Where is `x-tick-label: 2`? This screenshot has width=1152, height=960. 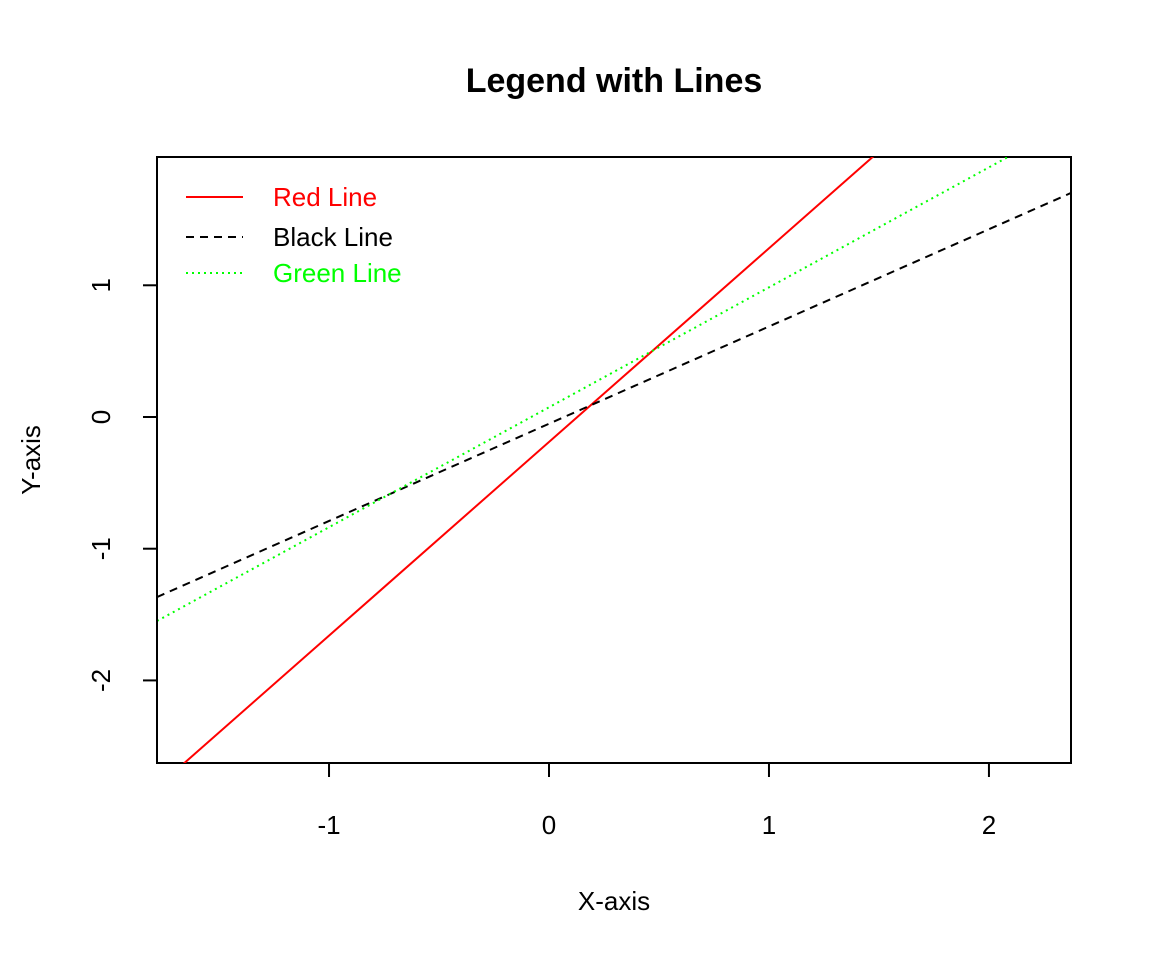
x-tick-label: 2 is located at coordinates (989, 825).